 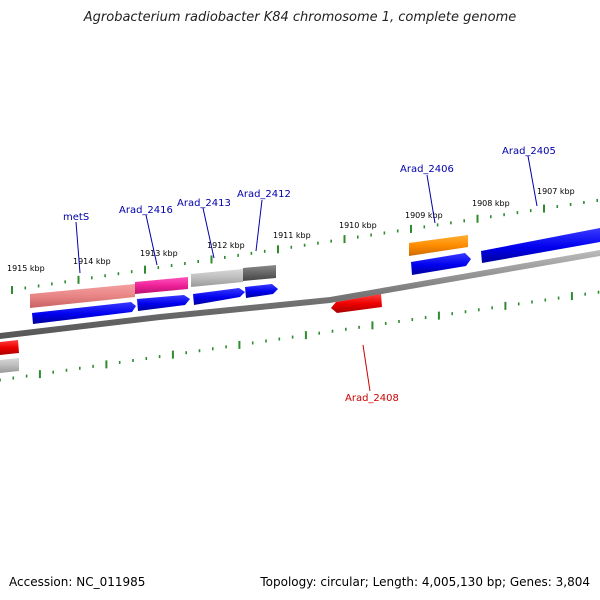 I want to click on scale-label: 1907 kbp, so click(x=556, y=191).